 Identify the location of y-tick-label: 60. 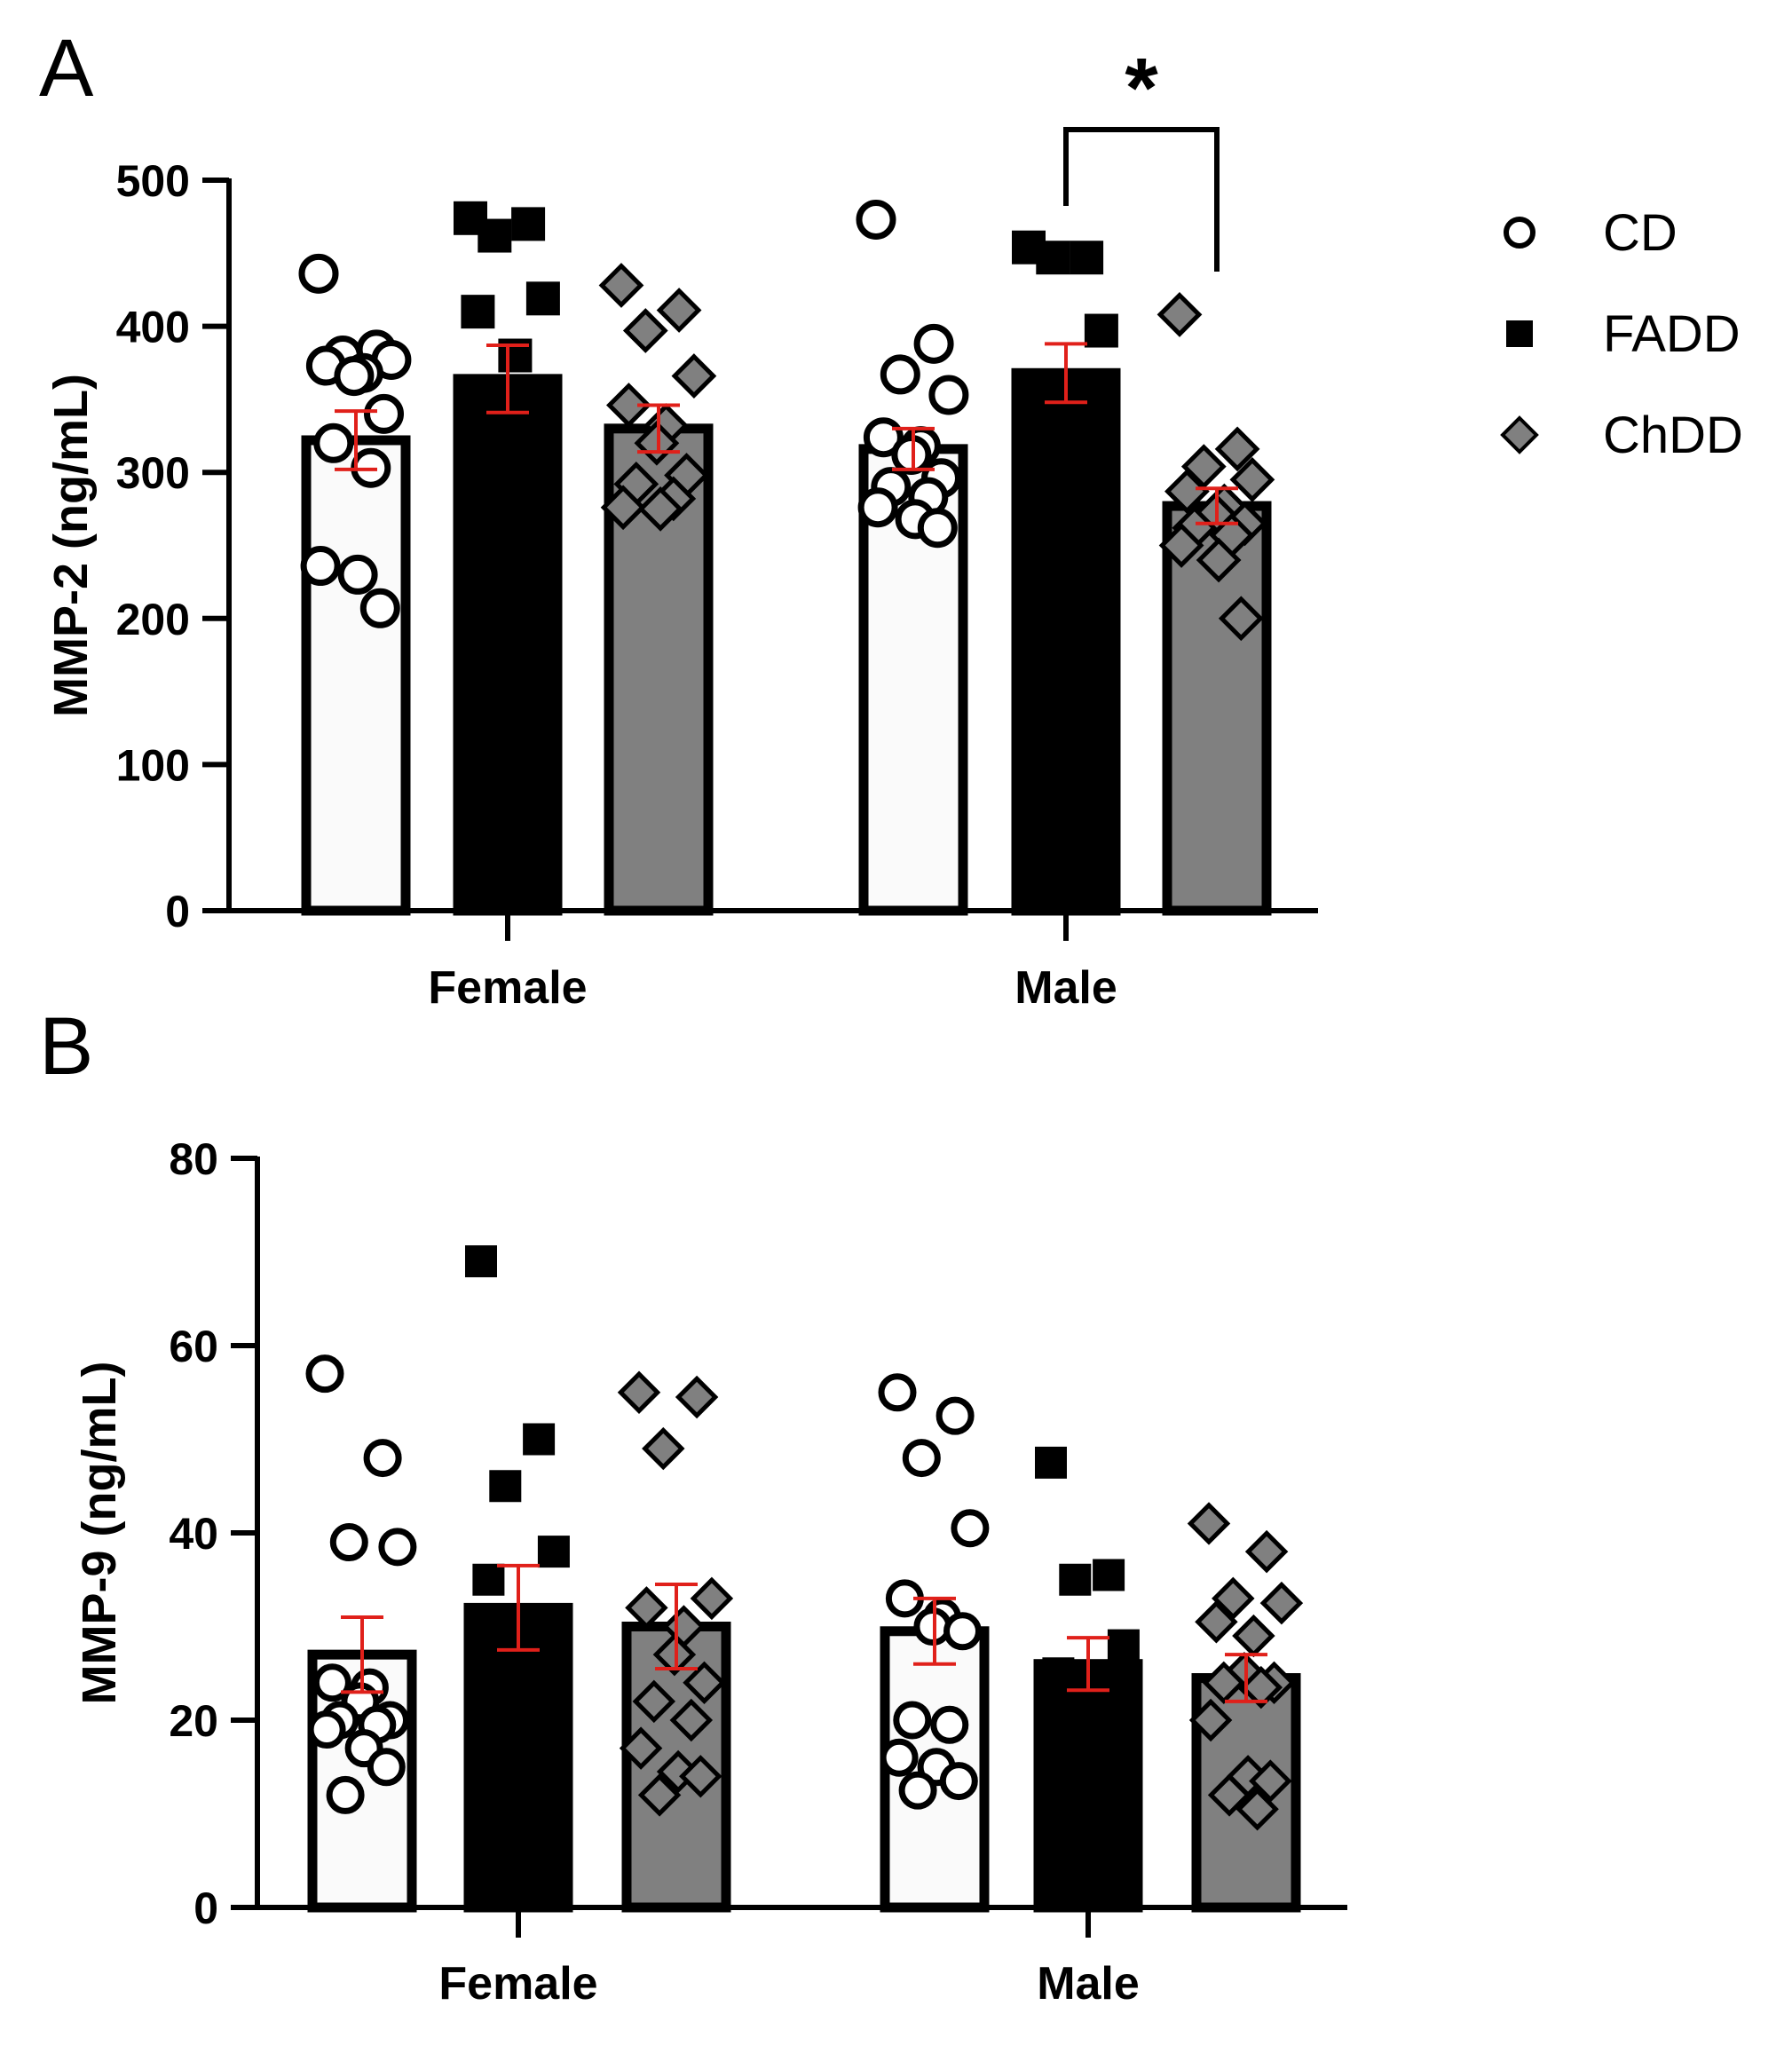
(193, 1346).